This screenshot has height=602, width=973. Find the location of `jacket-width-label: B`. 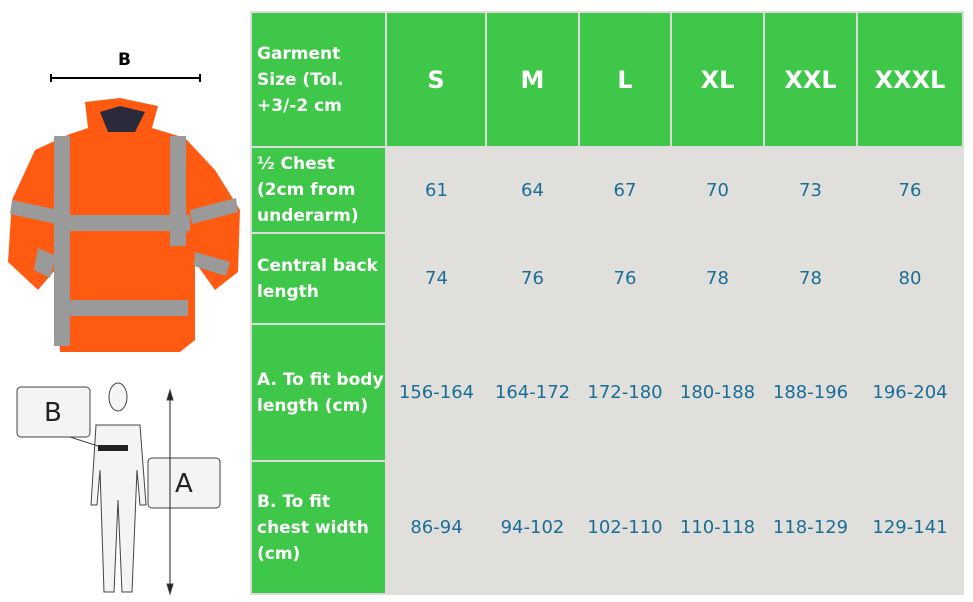

jacket-width-label: B is located at coordinates (124, 60).